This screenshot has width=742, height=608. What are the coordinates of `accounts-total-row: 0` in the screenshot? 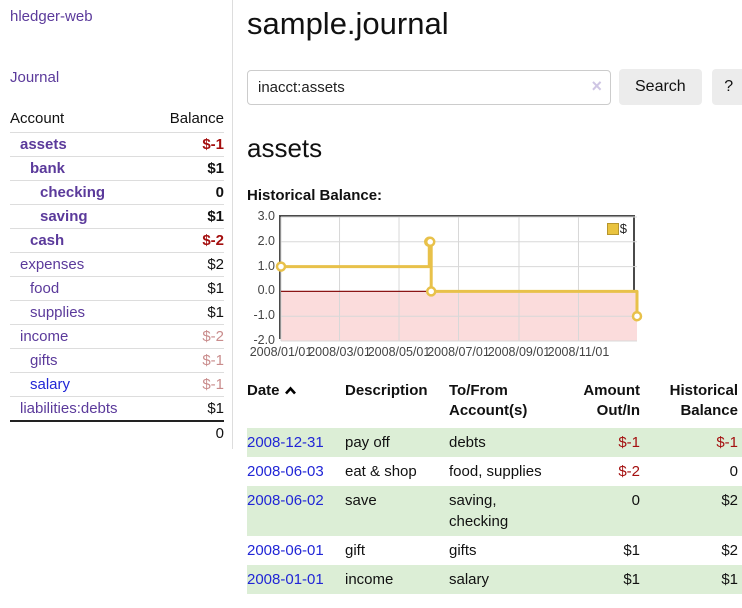 It's located at (117, 433).